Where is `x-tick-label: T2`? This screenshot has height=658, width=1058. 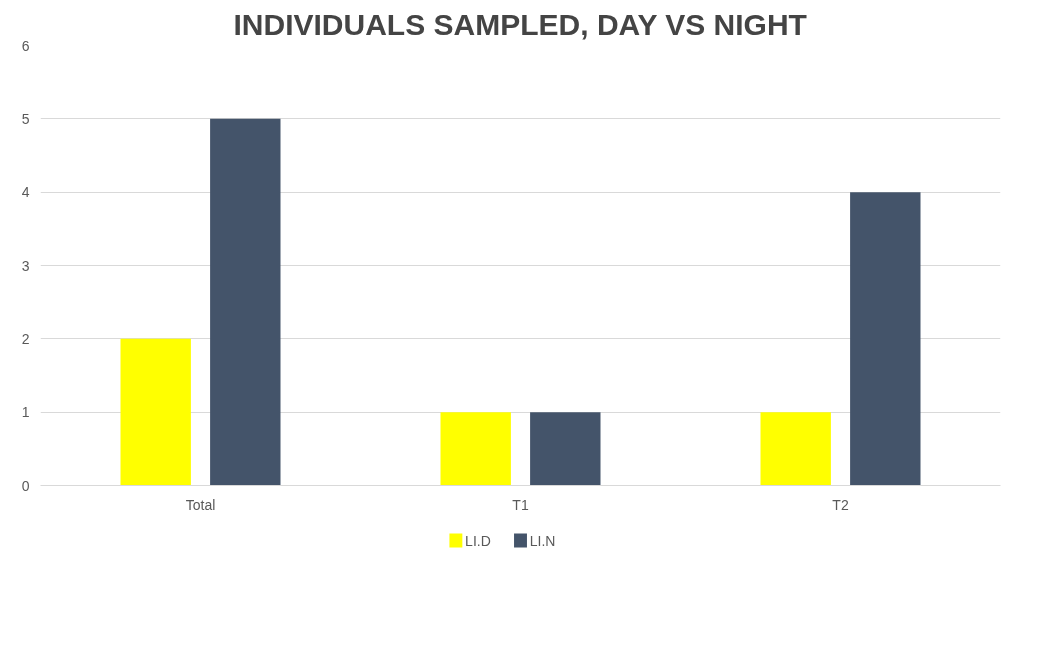 x-tick-label: T2 is located at coordinates (840, 504).